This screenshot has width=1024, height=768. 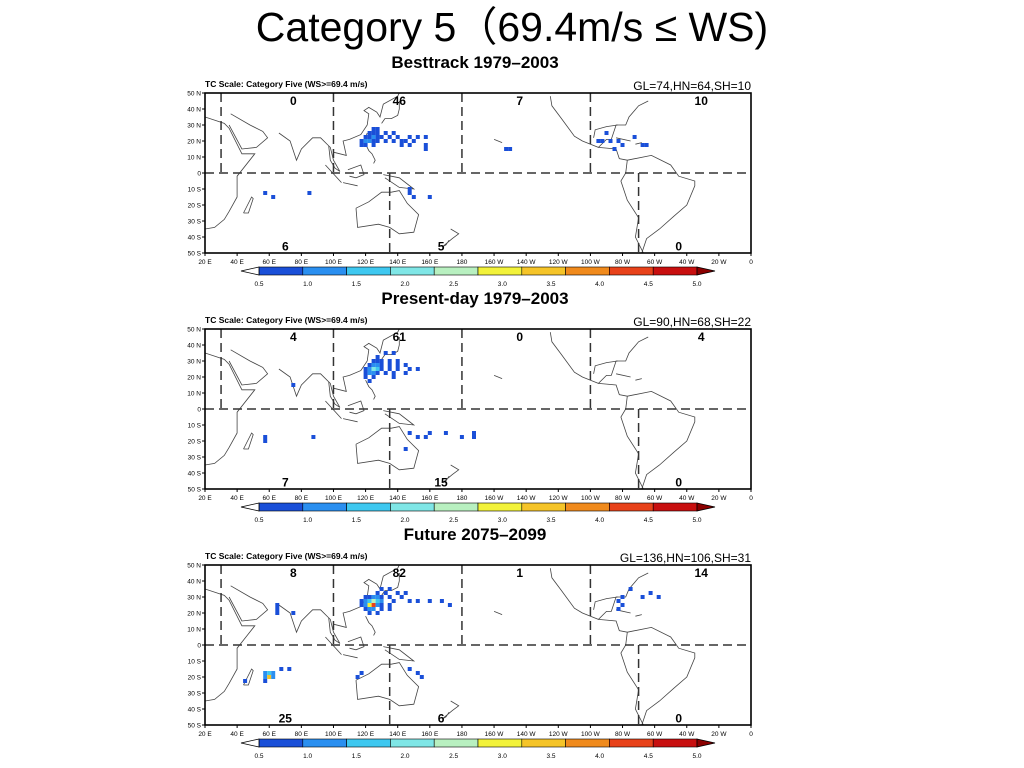 I want to click on basin-count-label: 7, so click(x=519, y=101).